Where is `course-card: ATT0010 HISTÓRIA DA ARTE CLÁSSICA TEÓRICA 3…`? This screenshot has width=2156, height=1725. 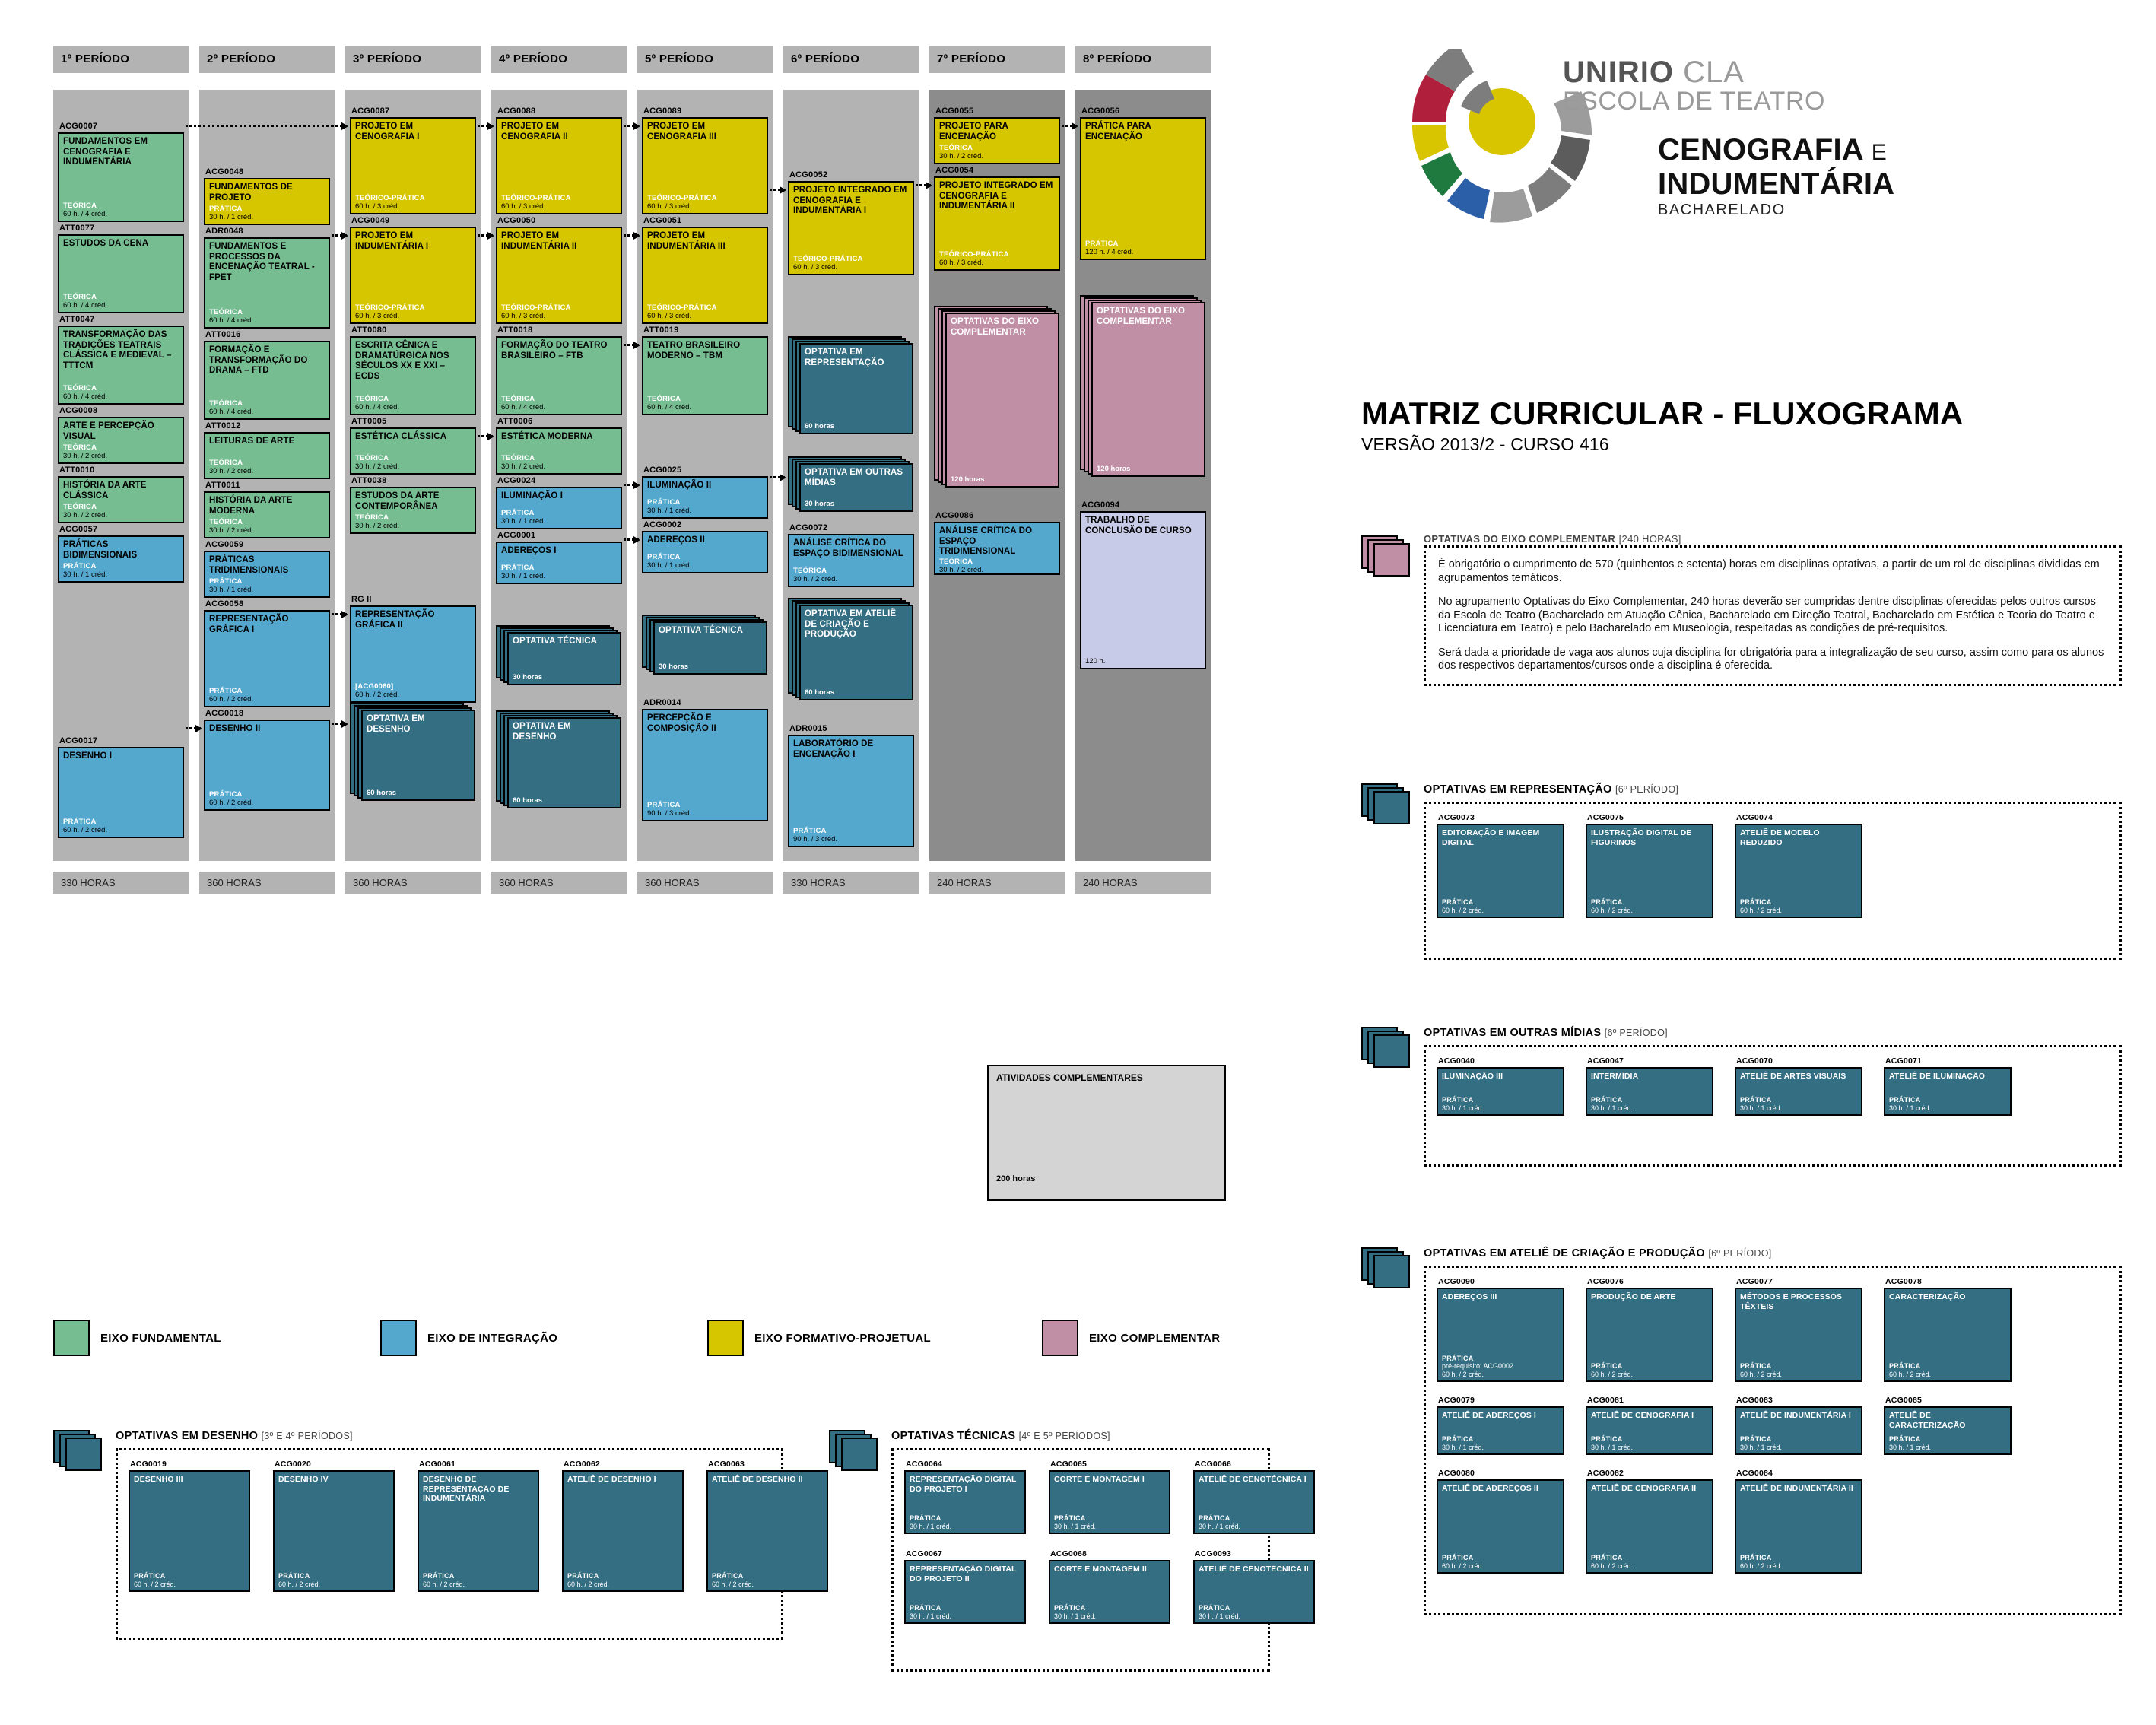
course-card: ATT0010 HISTÓRIA DA ARTE CLÁSSICA TEÓRICA 3… is located at coordinates (121, 493).